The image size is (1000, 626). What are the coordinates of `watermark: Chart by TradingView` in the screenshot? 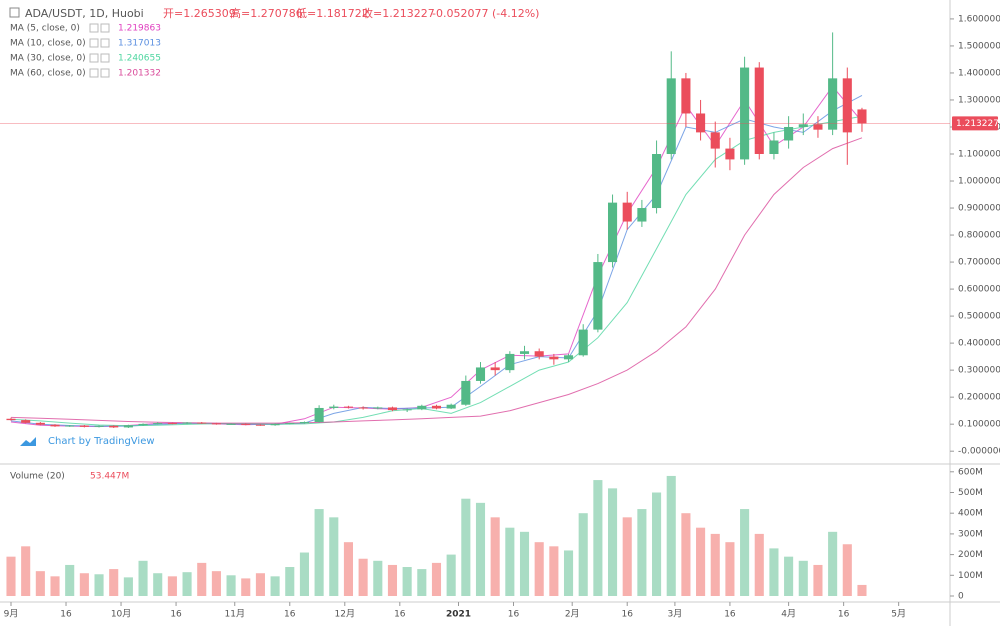 It's located at (87, 441).